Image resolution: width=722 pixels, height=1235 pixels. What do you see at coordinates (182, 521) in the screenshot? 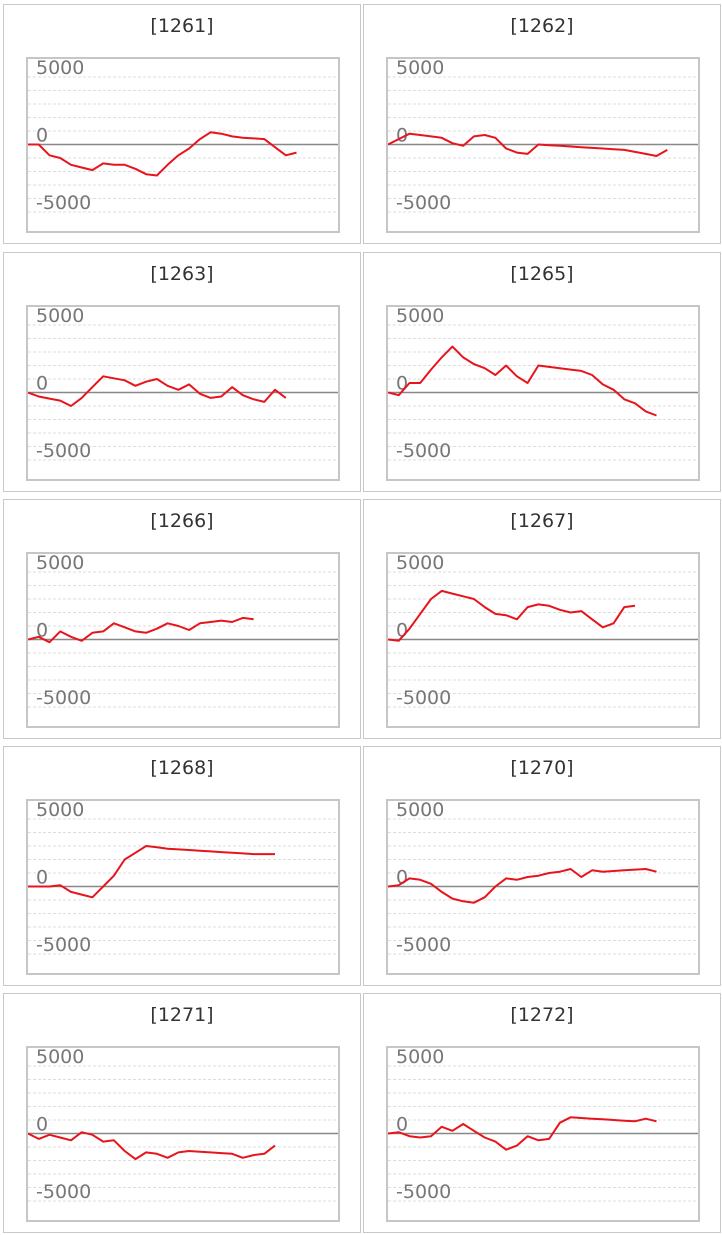
I see `chart-title: [1266]` at bounding box center [182, 521].